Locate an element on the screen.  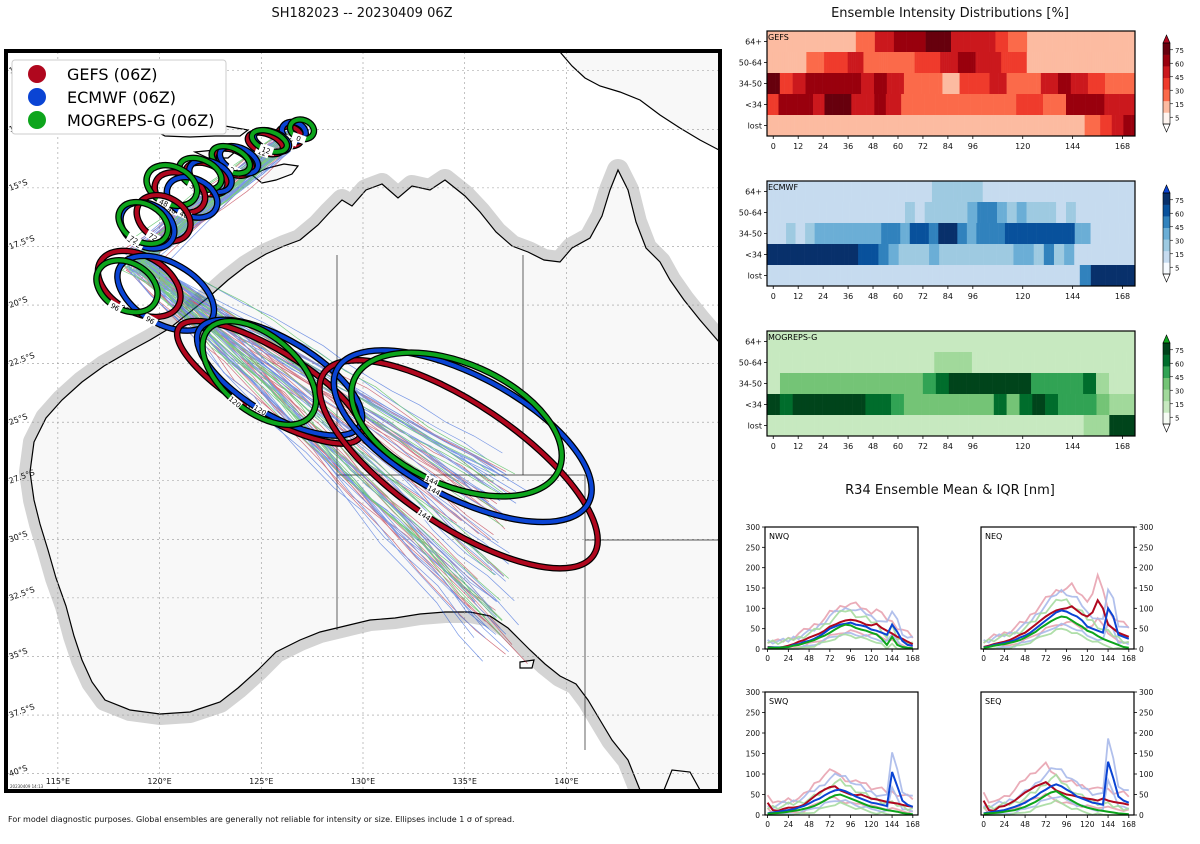
r34-panel-name: NEQ is located at coordinates (993, 536).